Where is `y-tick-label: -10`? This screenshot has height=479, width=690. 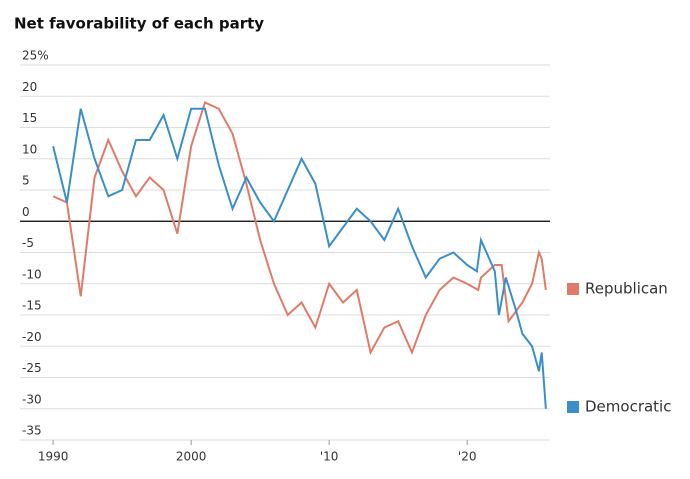
y-tick-label: -10 is located at coordinates (32, 274).